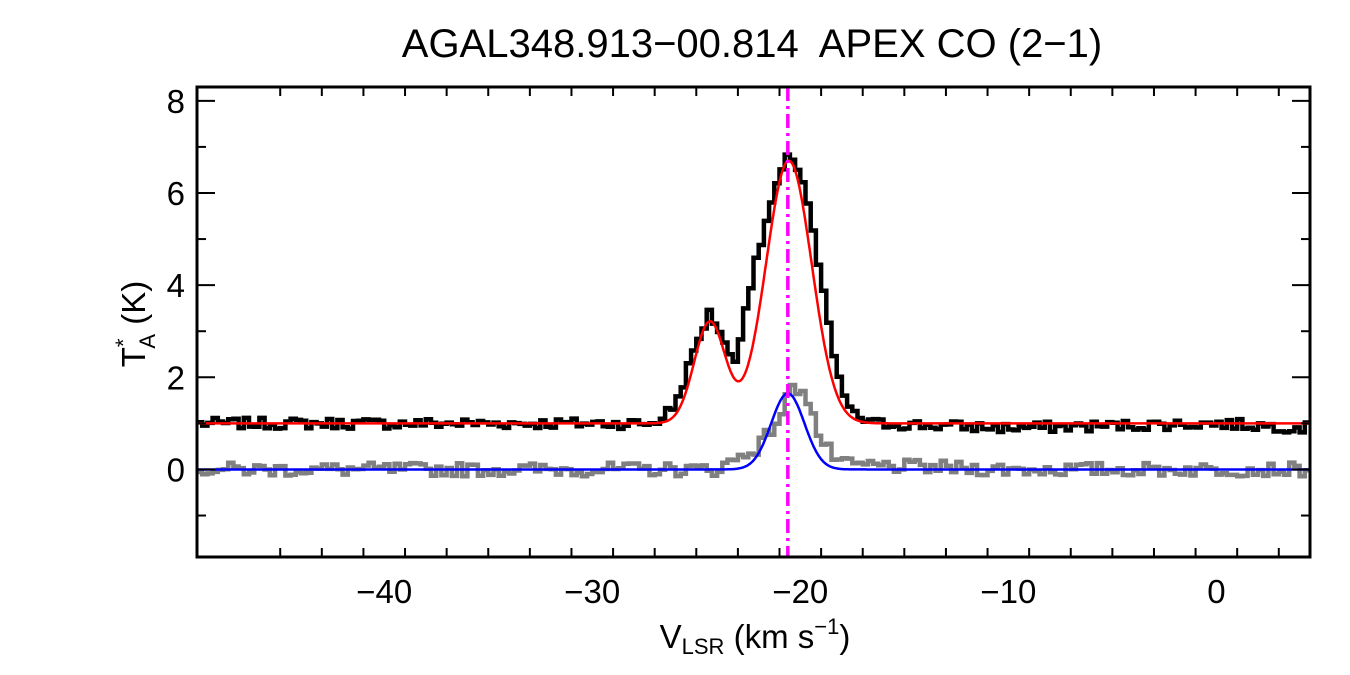 This screenshot has width=1350, height=675. I want to click on x-axis-label: VLSR (km s−1), so click(755, 636).